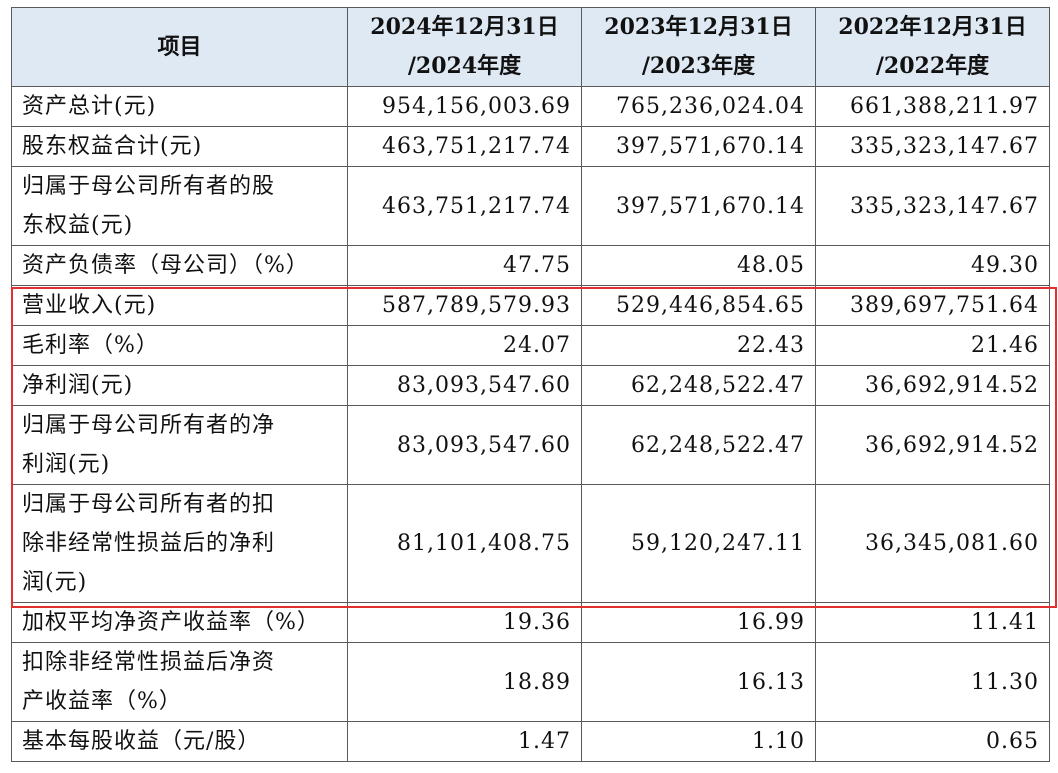 The width and height of the screenshot is (1058, 773). Describe the element at coordinates (179, 682) in the screenshot. I see `row-label: 扣除非经常性损益后净资 产收益率（%）` at that location.